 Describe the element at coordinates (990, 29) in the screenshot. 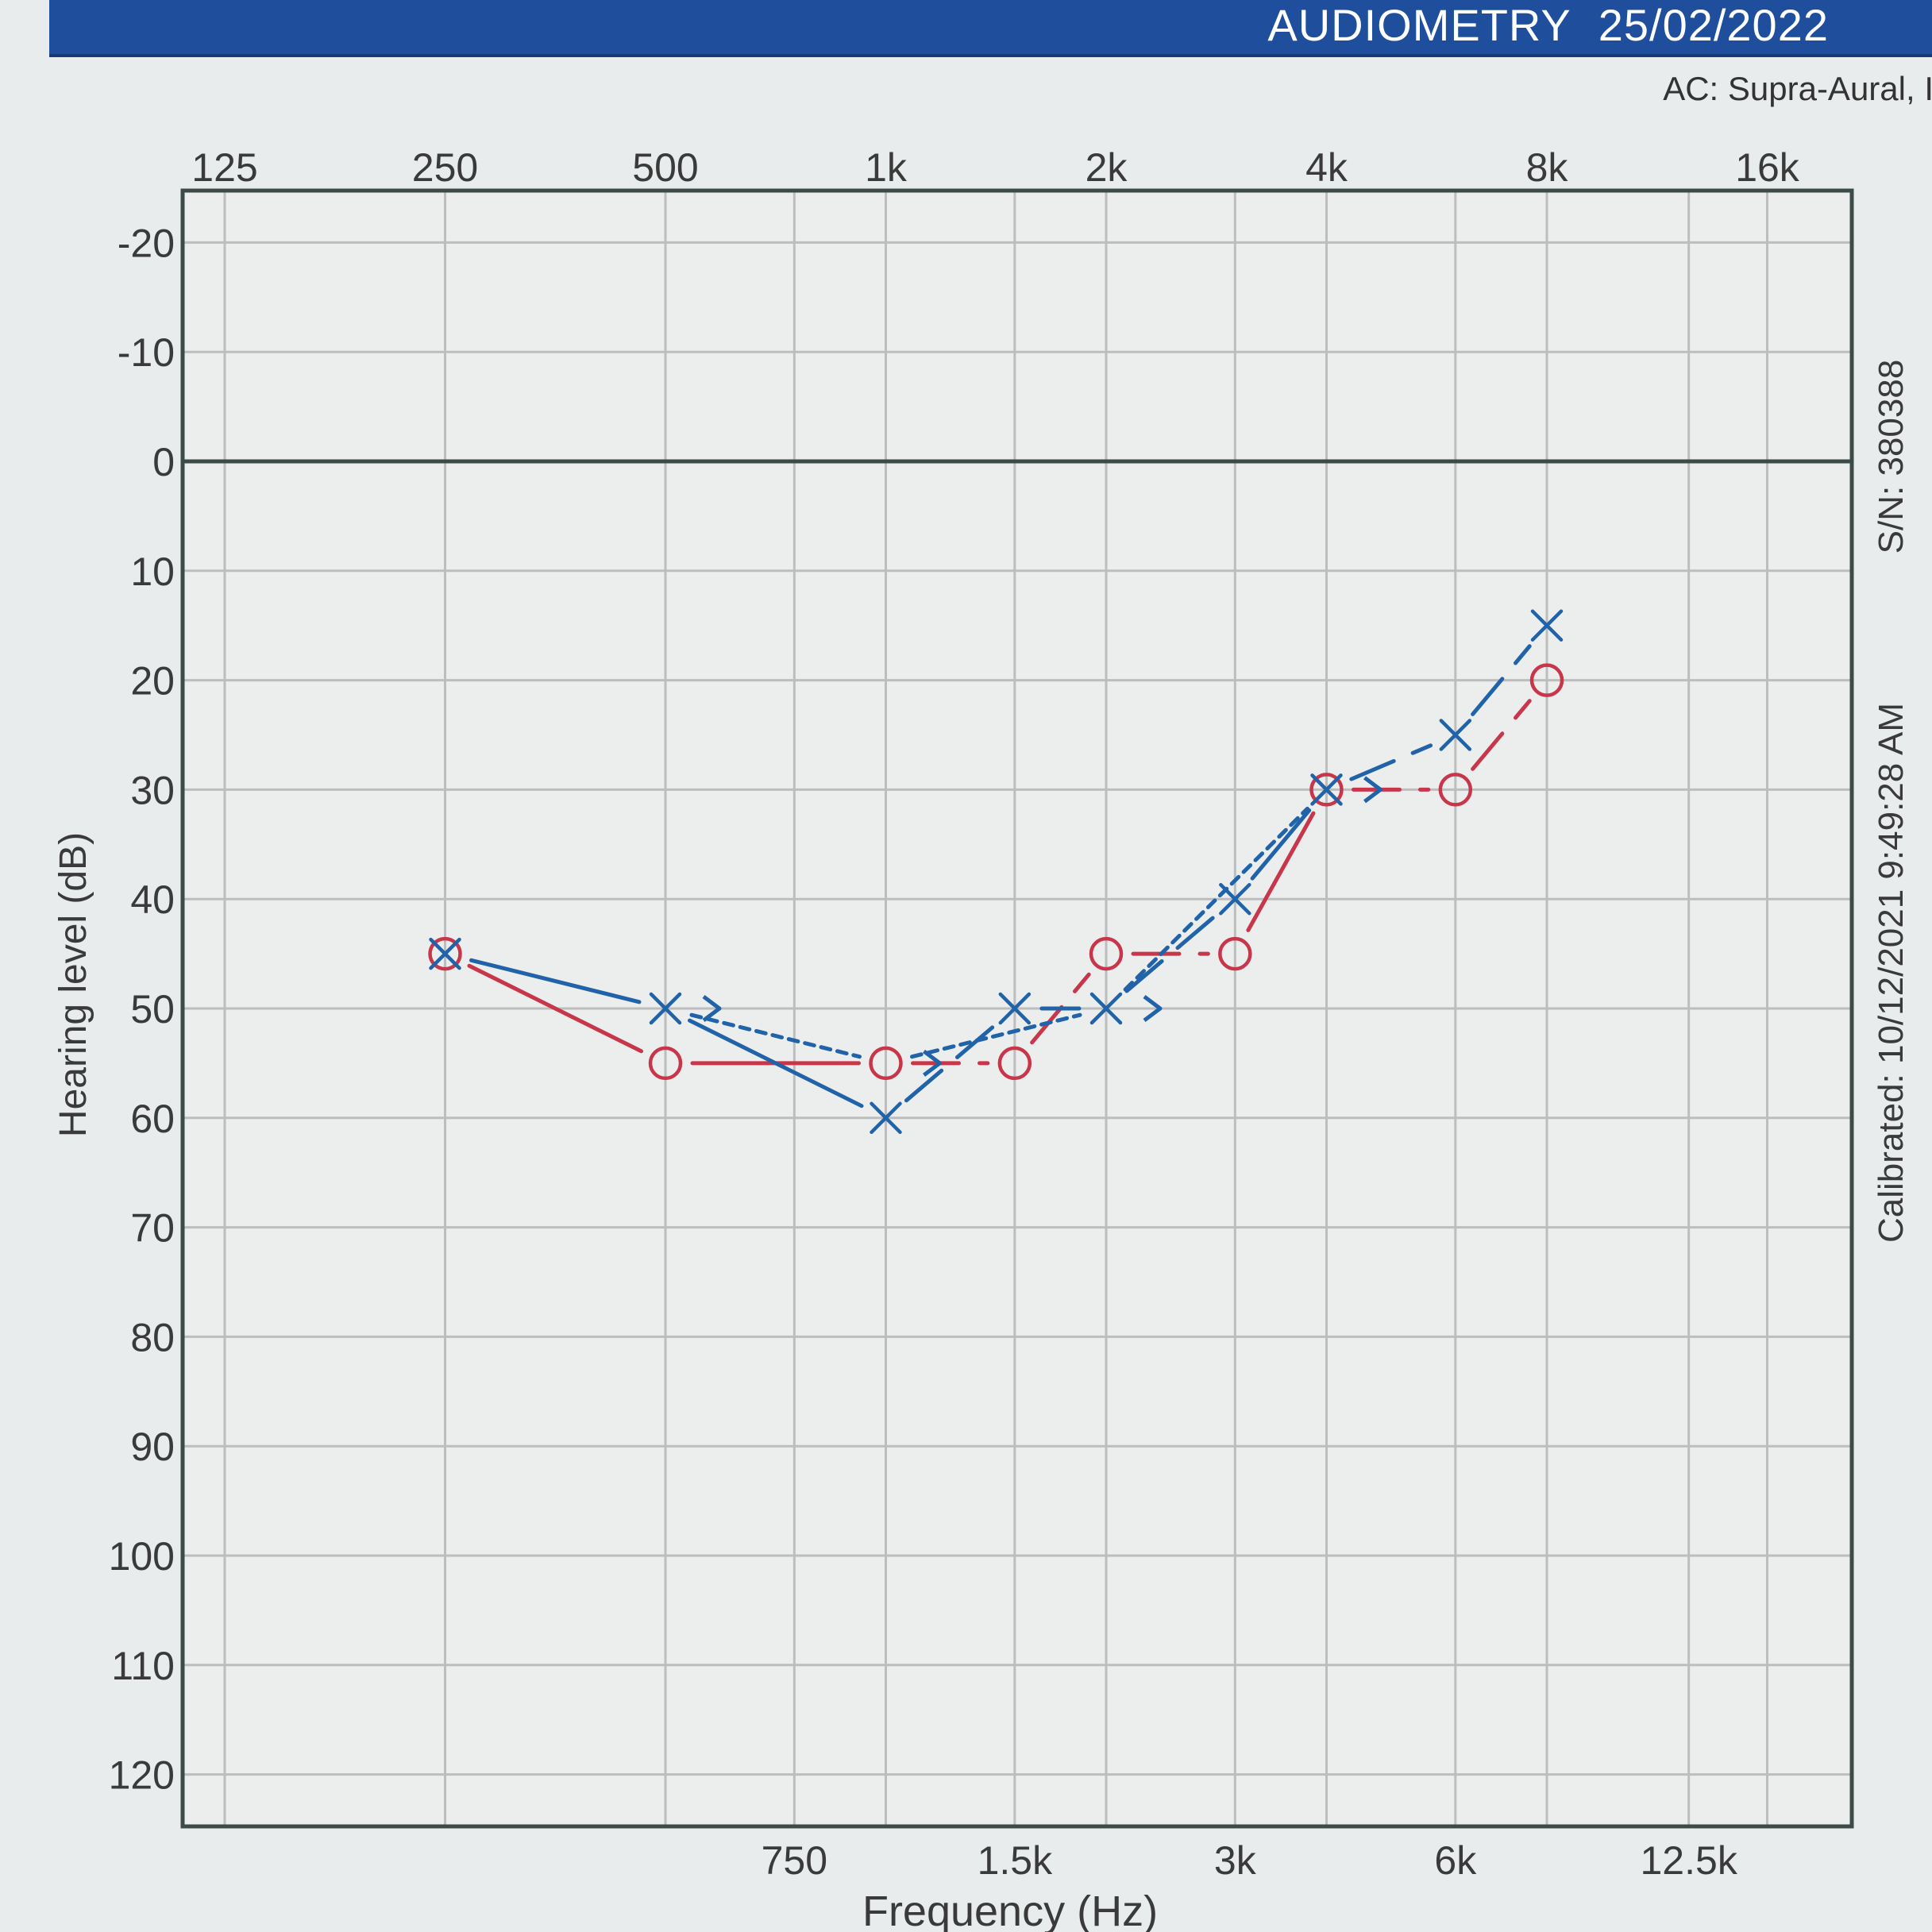

I see `header-bar: AUDIOMETRY 25/02/2022` at that location.